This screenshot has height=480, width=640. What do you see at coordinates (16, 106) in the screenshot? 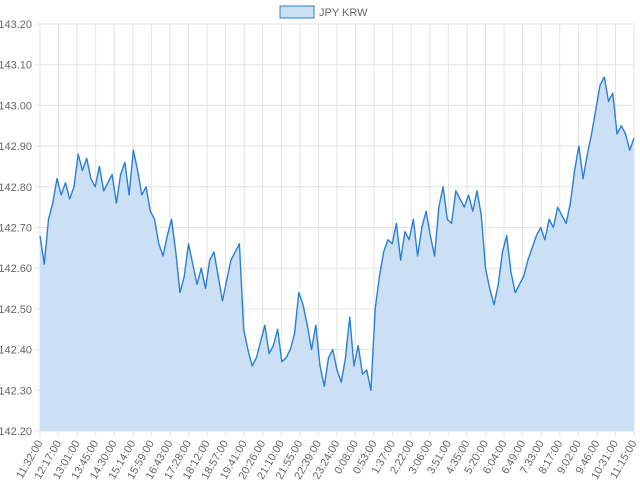
I see `y-tick-label: 143.00` at bounding box center [16, 106].